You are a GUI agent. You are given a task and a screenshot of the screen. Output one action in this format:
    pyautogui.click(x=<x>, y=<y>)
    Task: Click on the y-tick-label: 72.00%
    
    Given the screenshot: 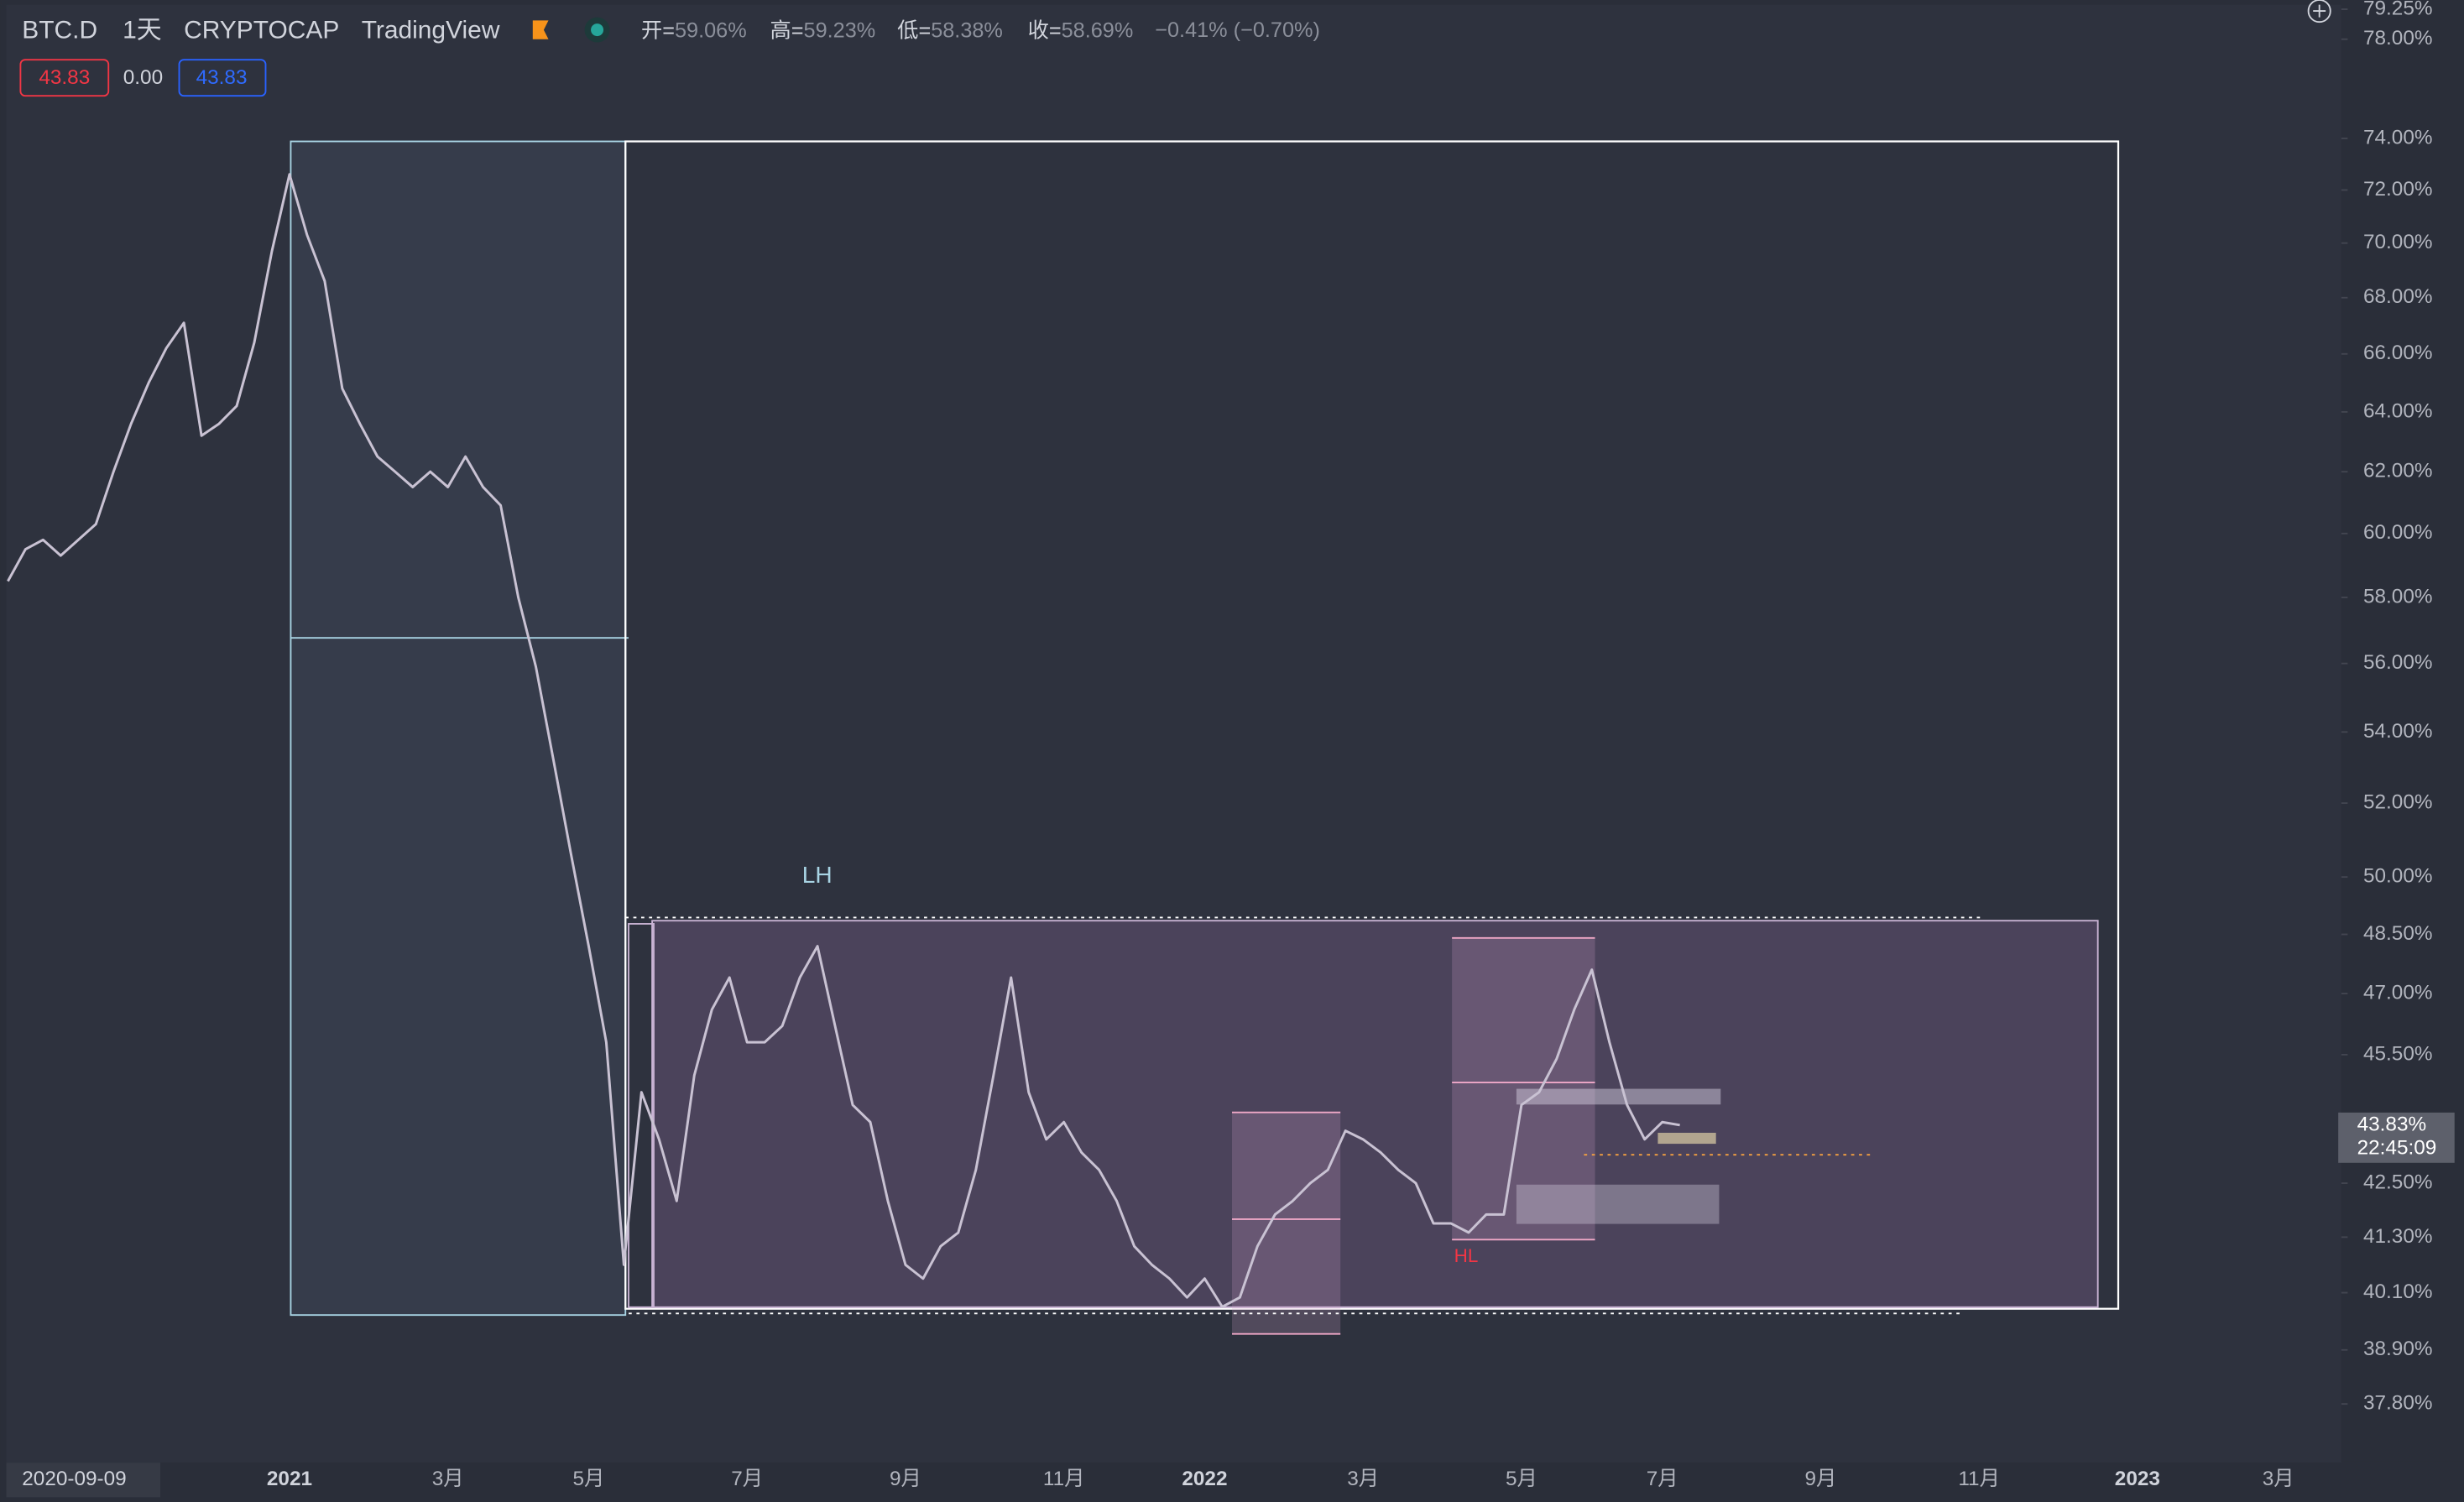 What is the action you would take?
    pyautogui.click(x=2398, y=189)
    